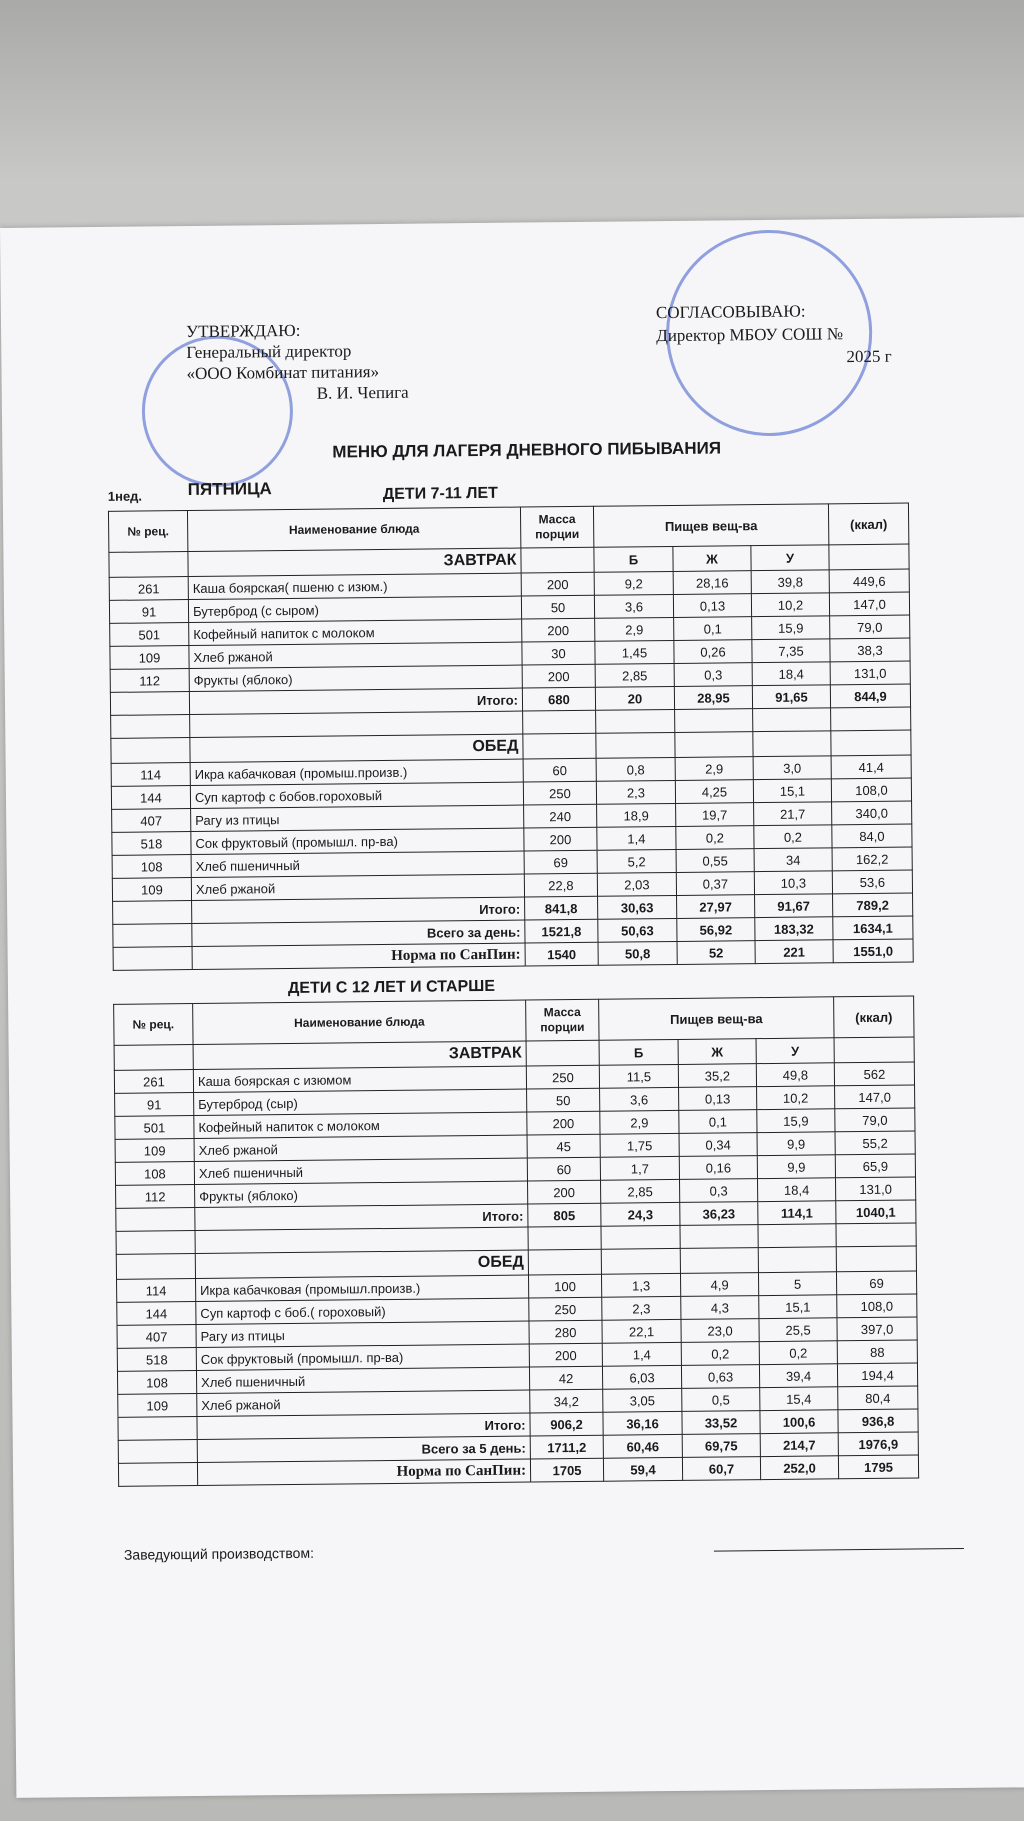  I want to click on total-value: 27,97, so click(715, 906).